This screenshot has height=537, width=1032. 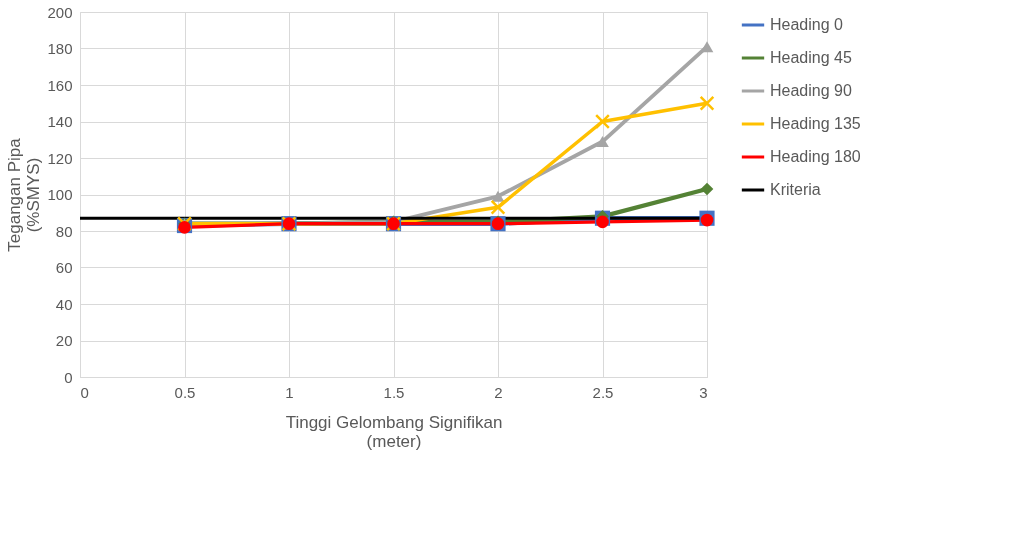 I want to click on y-tick-label: 60, so click(x=64, y=267).